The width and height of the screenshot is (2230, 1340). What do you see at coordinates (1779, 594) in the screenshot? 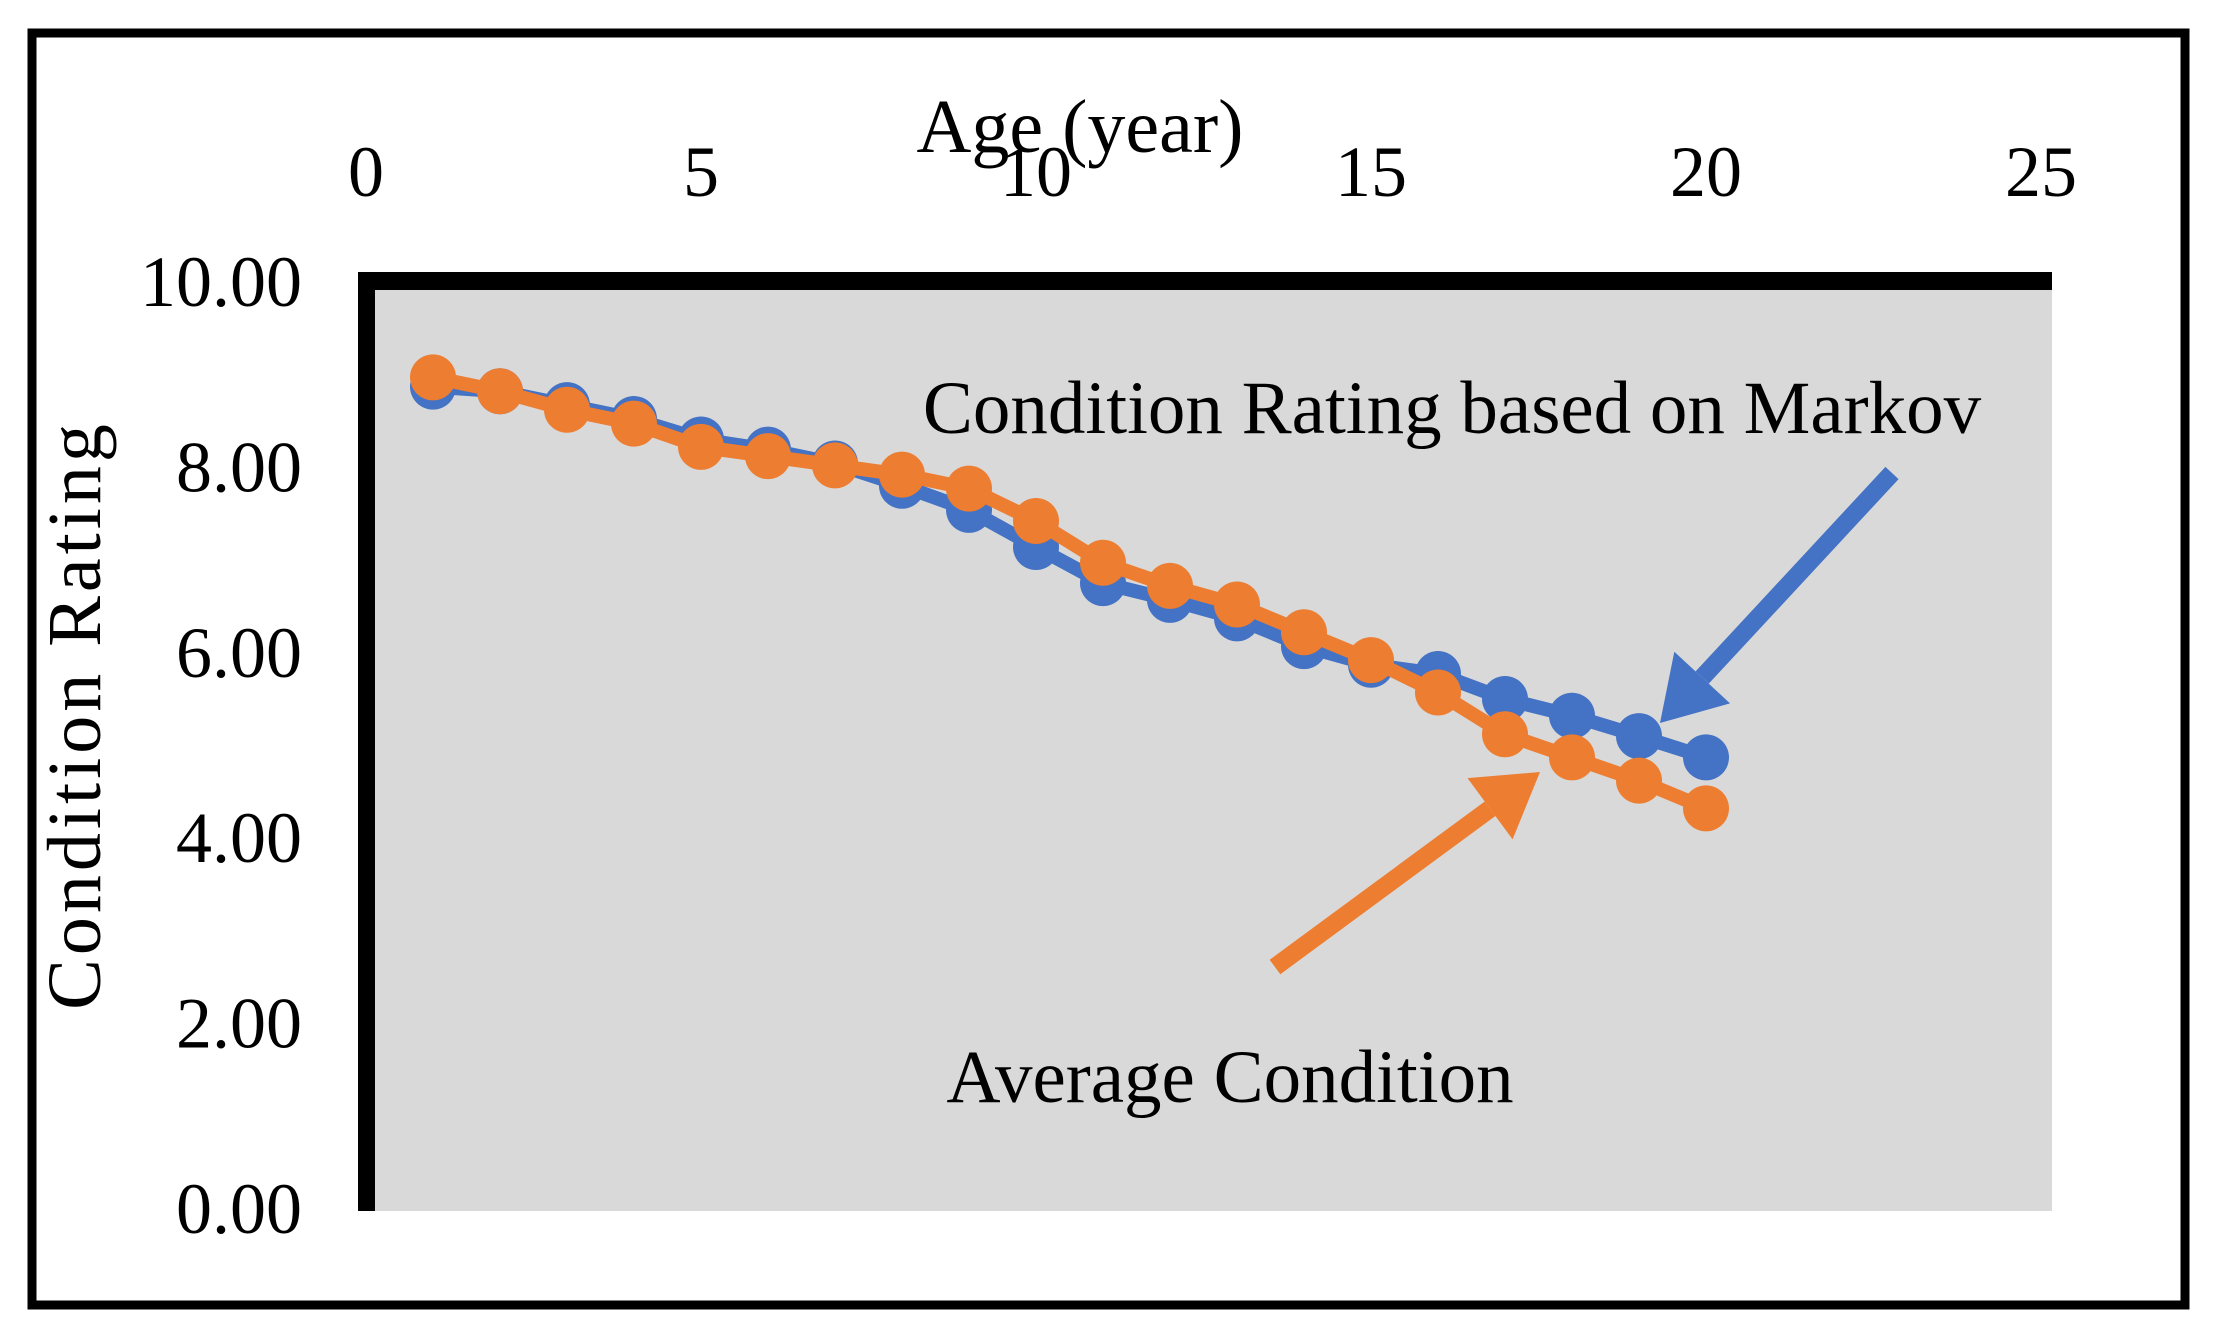
I see `markov-annotation-arrow` at bounding box center [1779, 594].